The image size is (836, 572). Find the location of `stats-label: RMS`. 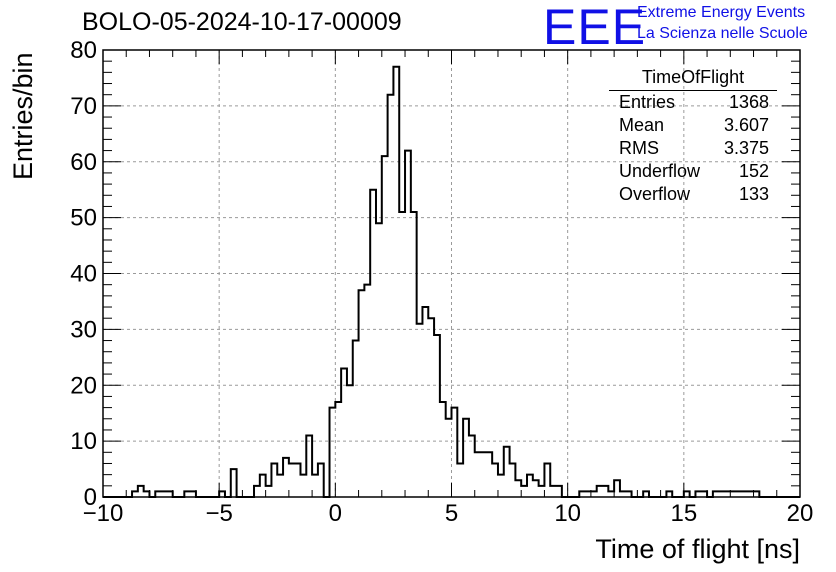

stats-label: RMS is located at coordinates (639, 148).